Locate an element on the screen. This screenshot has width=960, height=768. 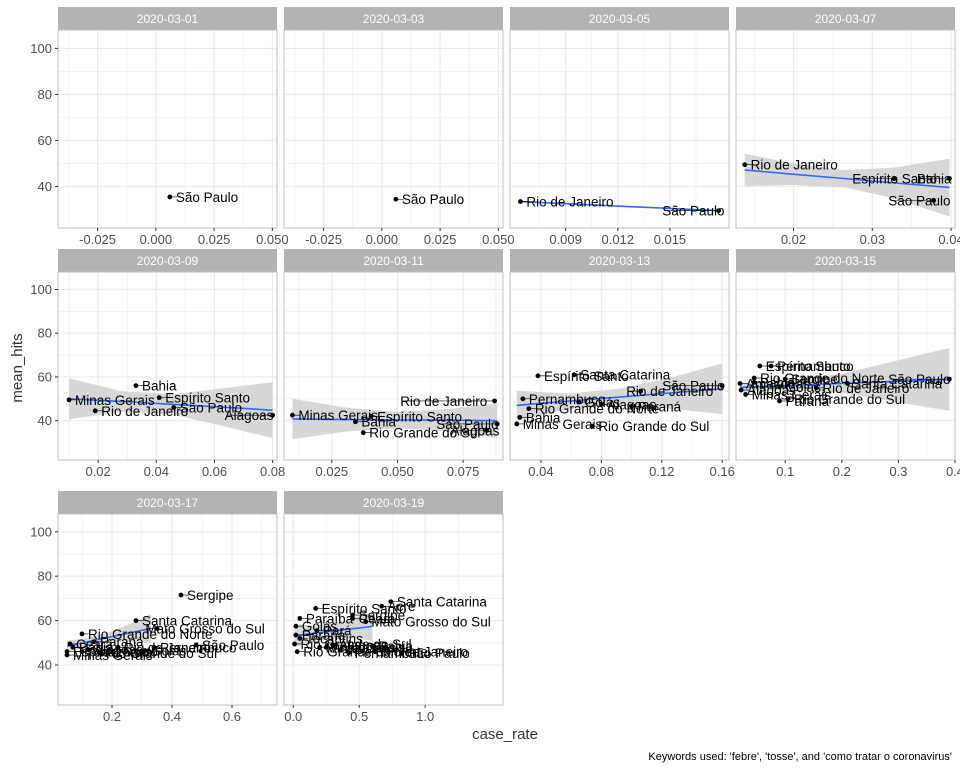
x-tick-label: 0.000 is located at coordinates (382, 239).